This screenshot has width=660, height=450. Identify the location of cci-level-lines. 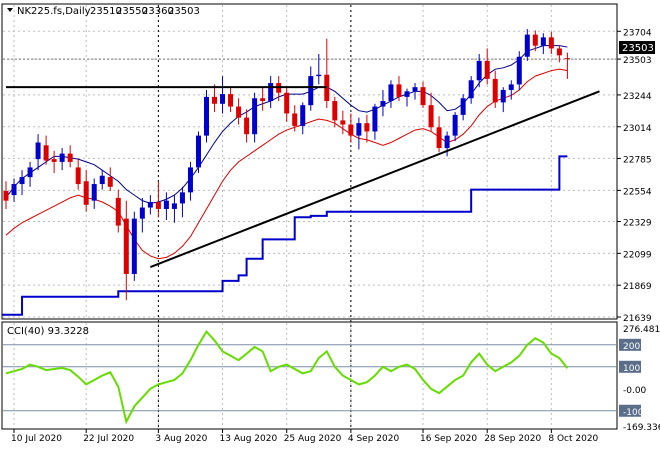
(309, 378).